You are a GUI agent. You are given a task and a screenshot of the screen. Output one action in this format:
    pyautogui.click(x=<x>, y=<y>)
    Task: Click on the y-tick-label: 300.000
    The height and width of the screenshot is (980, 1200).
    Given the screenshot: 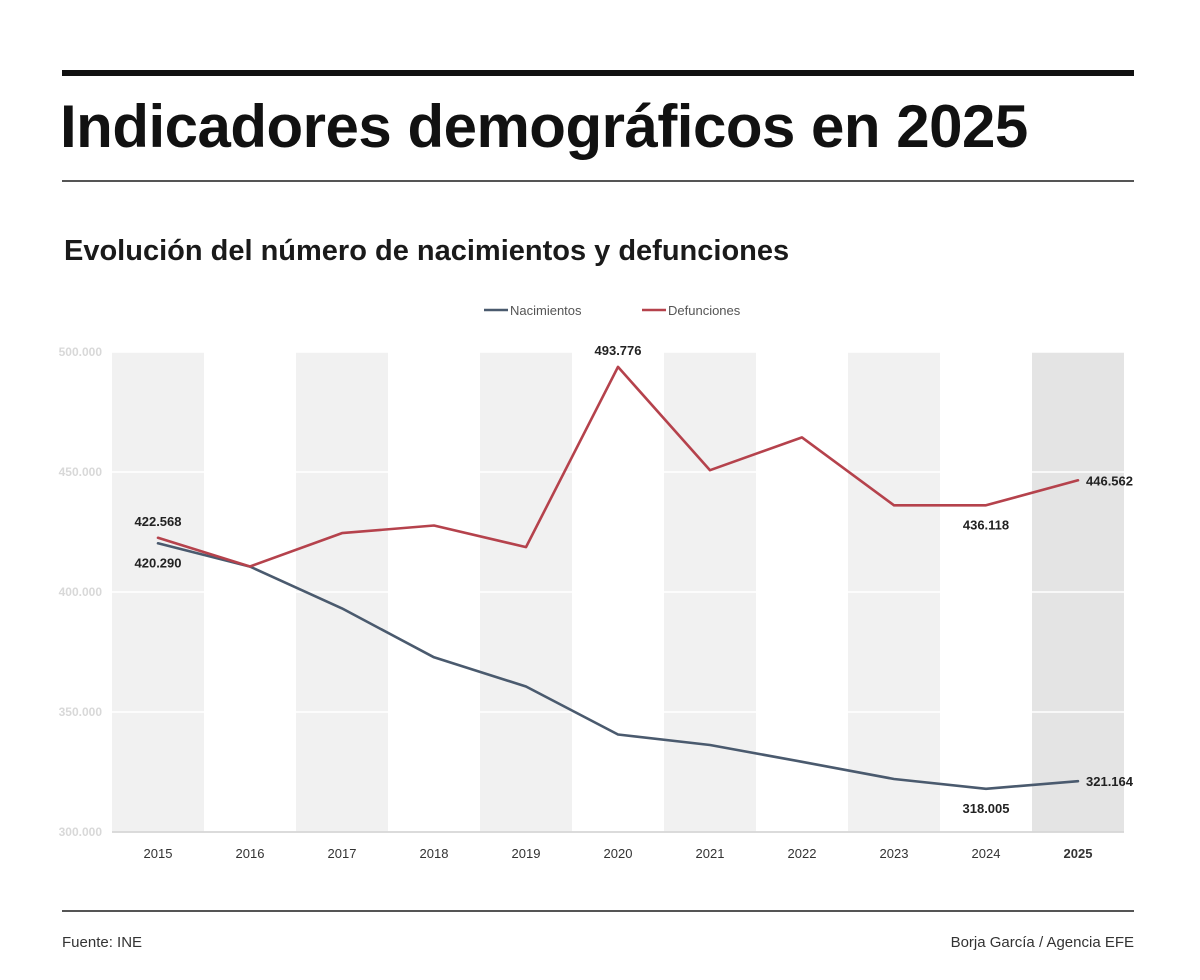 What is the action you would take?
    pyautogui.click(x=81, y=832)
    